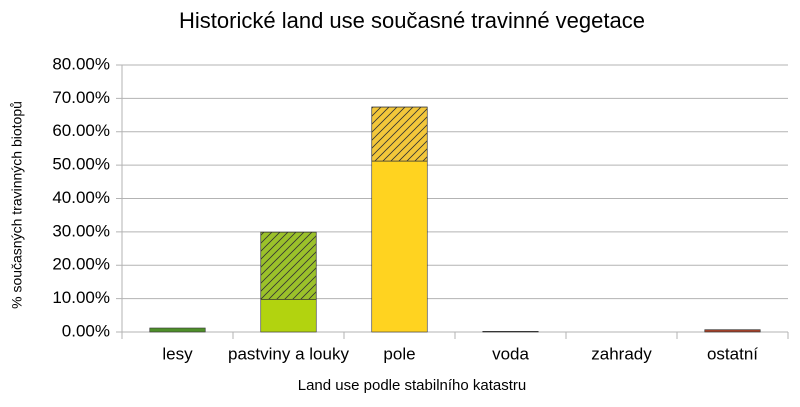  What do you see at coordinates (399, 353) in the screenshot?
I see `x-tick-label: pole` at bounding box center [399, 353].